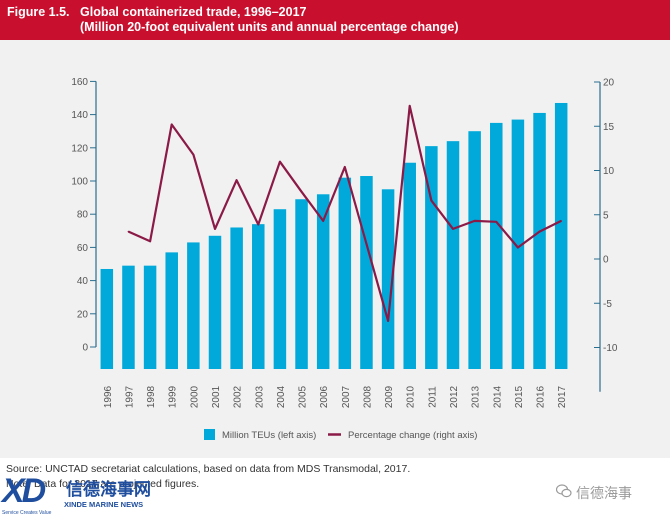 This screenshot has height=519, width=670. I want to click on line-point-1999, so click(171, 124).